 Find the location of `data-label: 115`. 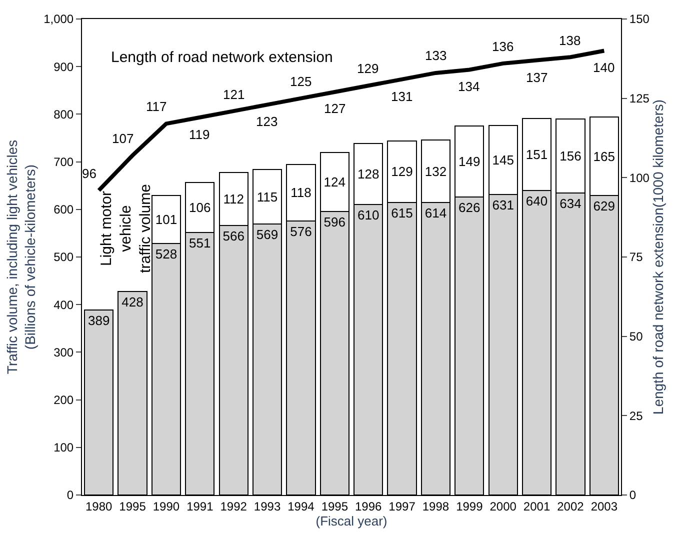

data-label: 115 is located at coordinates (267, 196).